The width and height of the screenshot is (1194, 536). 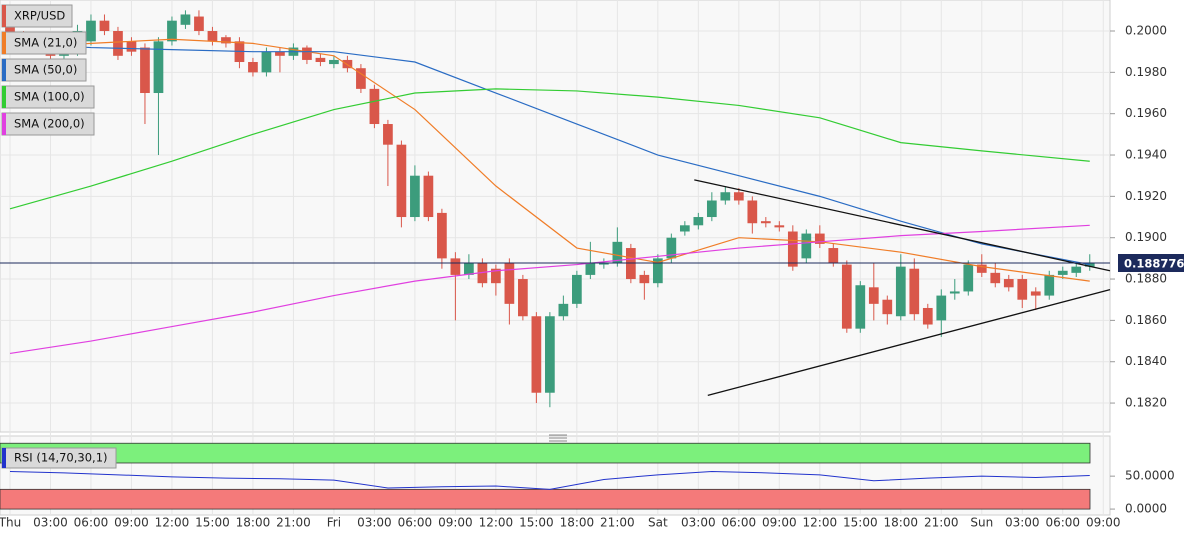 I want to click on last-price-box, so click(x=1151, y=263).